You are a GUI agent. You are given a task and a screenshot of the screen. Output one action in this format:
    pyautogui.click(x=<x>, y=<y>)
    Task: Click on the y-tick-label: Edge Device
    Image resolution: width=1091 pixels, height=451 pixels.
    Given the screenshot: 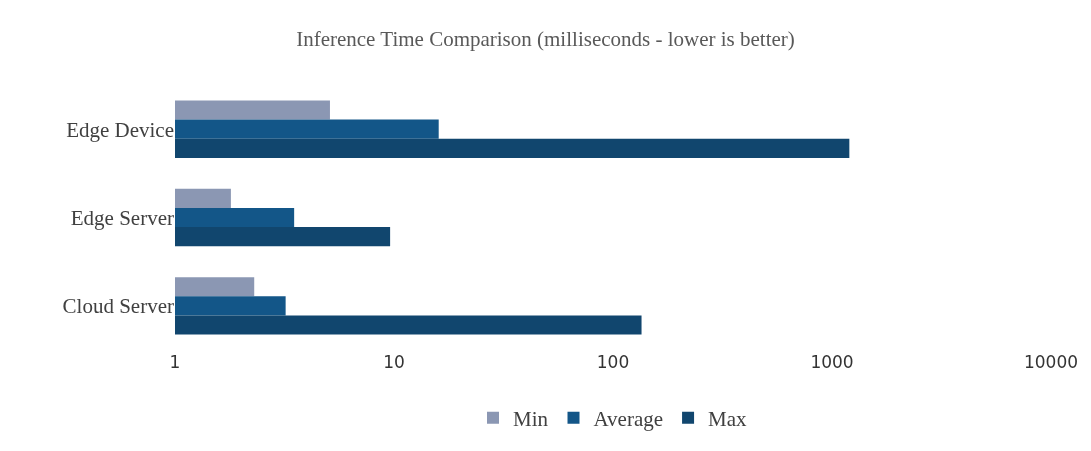 What is the action you would take?
    pyautogui.click(x=120, y=129)
    